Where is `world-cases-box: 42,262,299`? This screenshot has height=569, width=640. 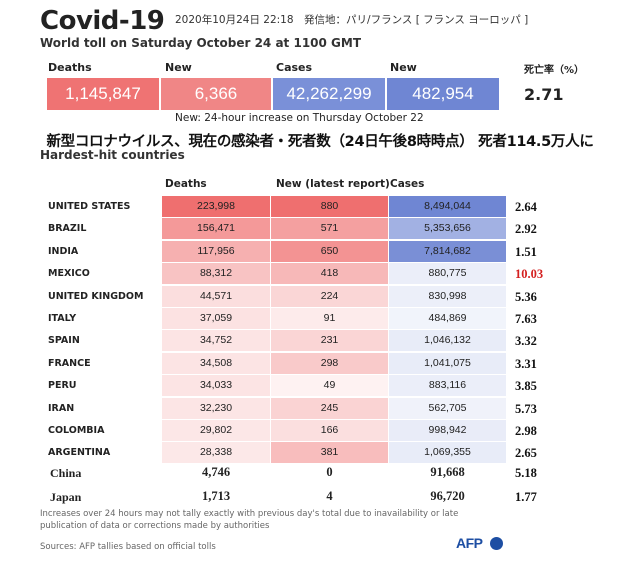 world-cases-box: 42,262,299 is located at coordinates (329, 94).